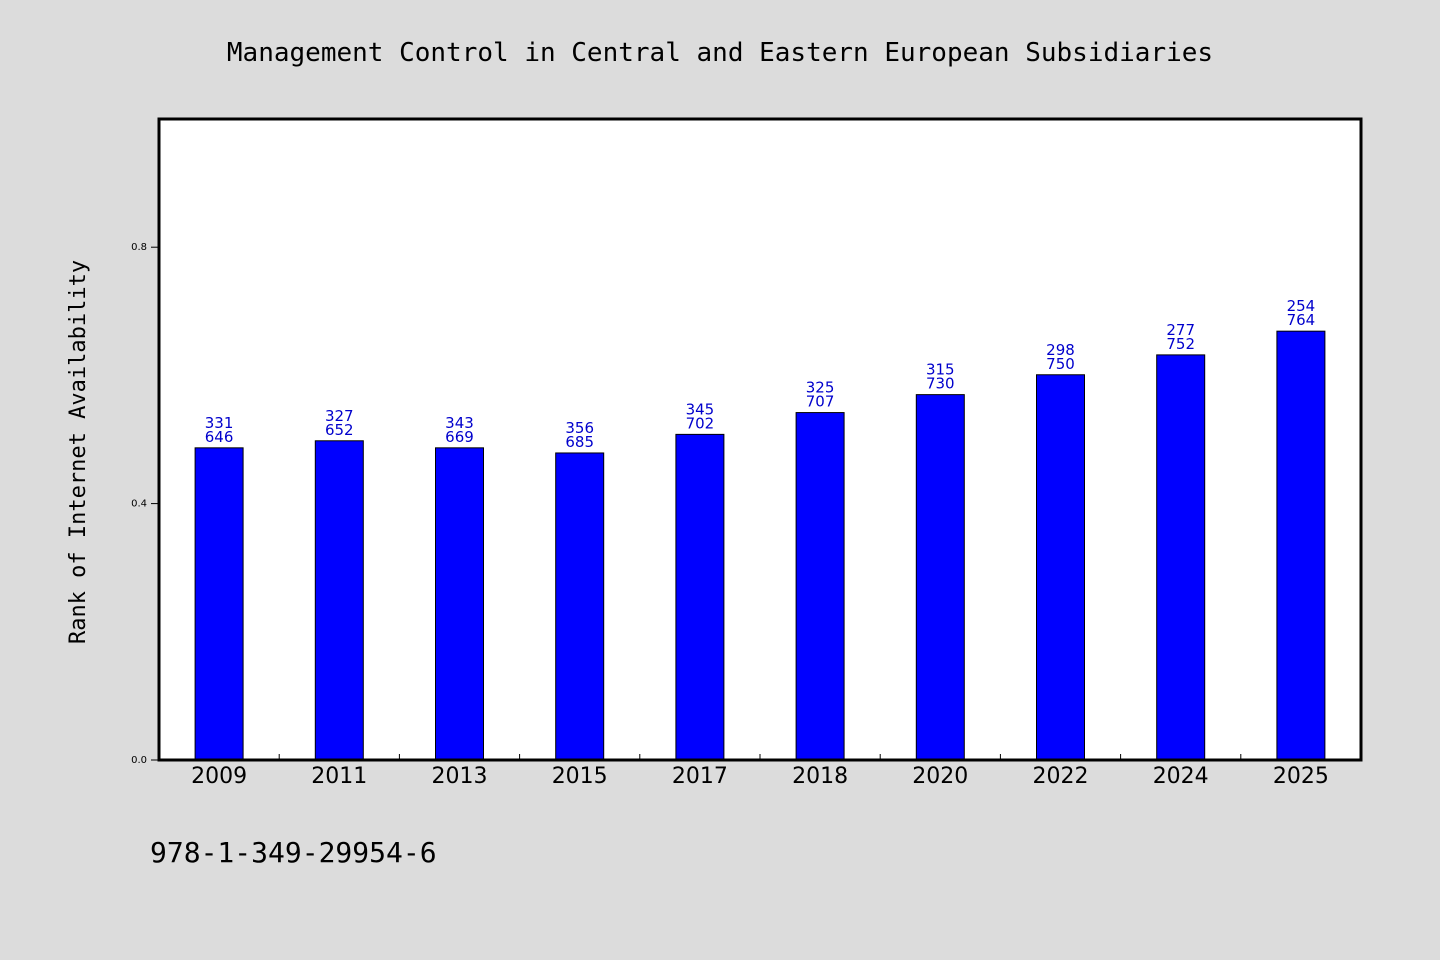 The image size is (1440, 960). I want to click on x-tick-label: 2020, so click(940, 776).